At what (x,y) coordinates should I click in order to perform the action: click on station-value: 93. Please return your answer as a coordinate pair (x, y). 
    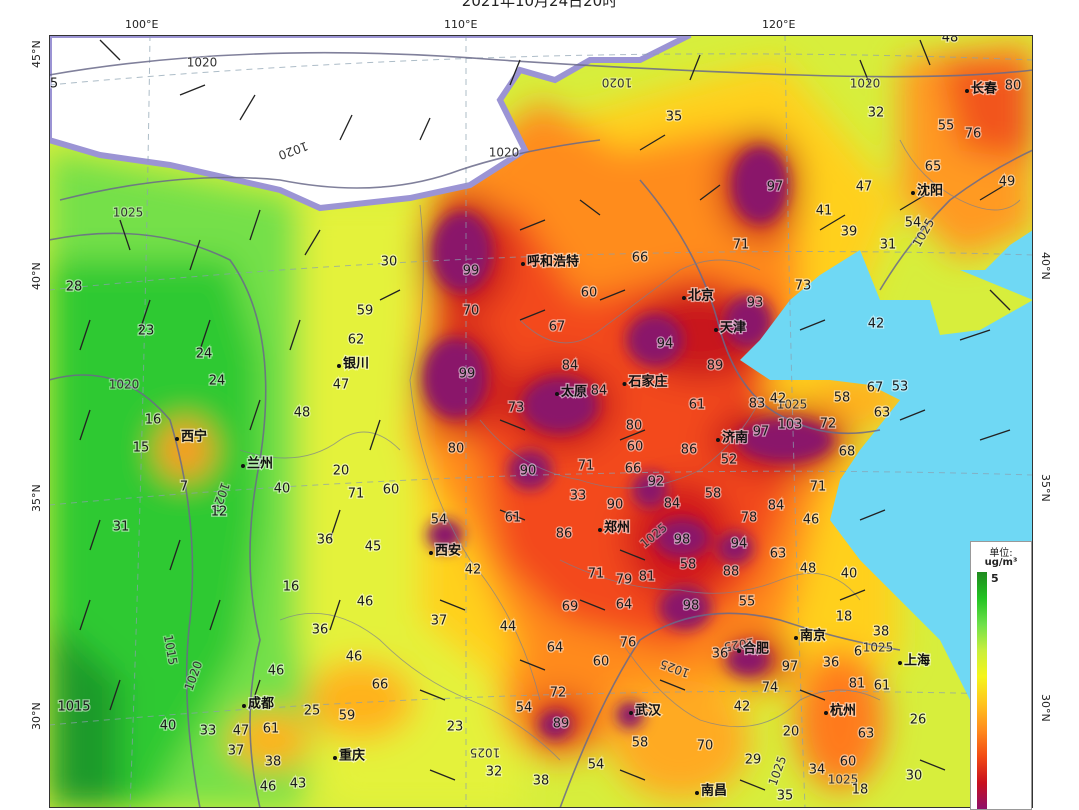
    Looking at the image, I should click on (755, 303).